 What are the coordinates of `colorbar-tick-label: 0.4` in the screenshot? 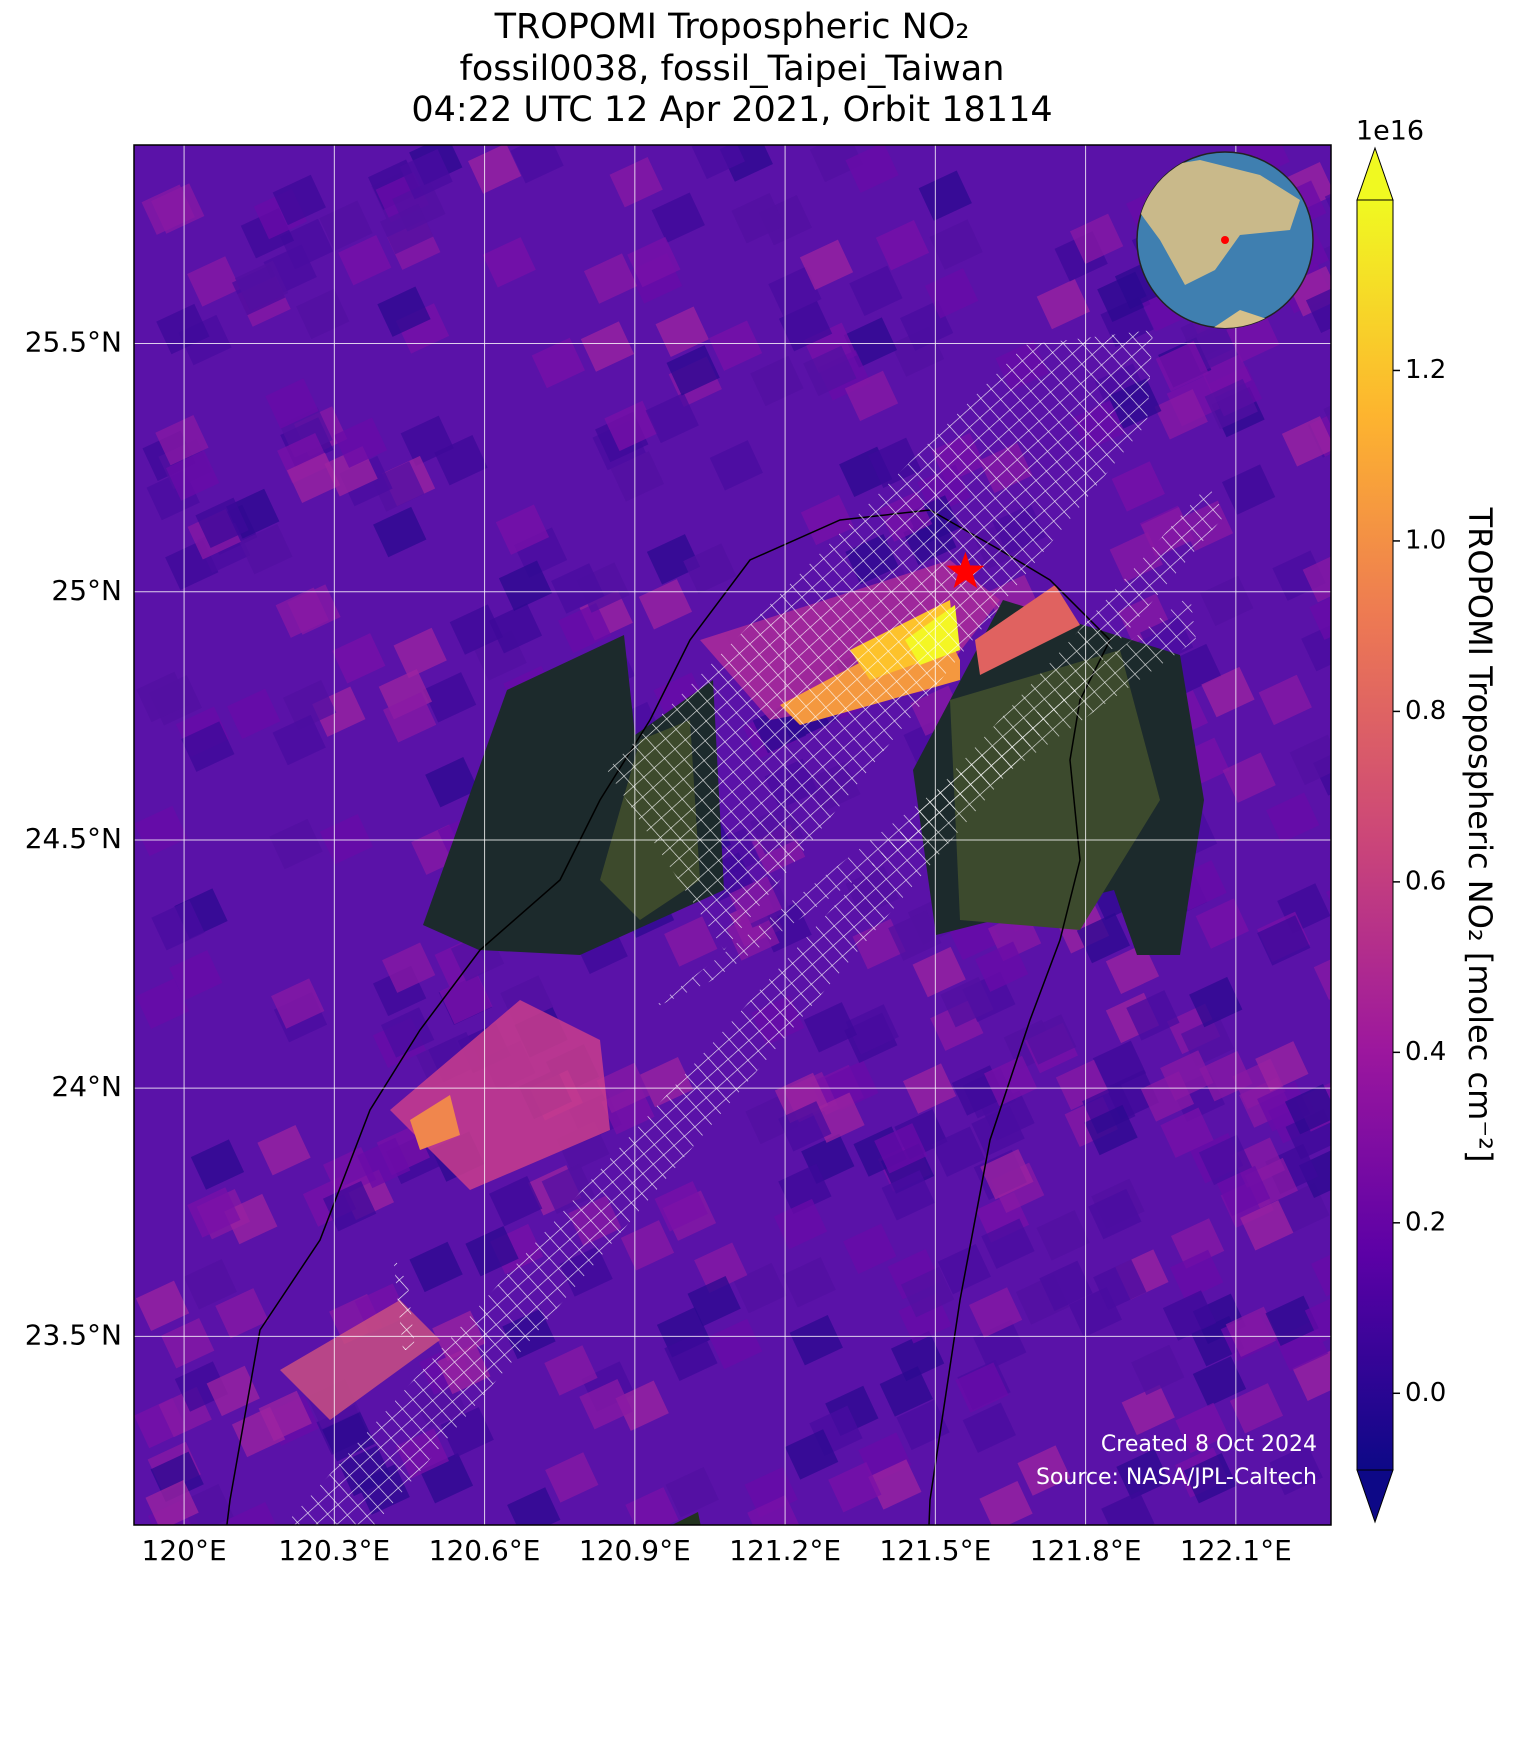 It's located at (1425, 1052).